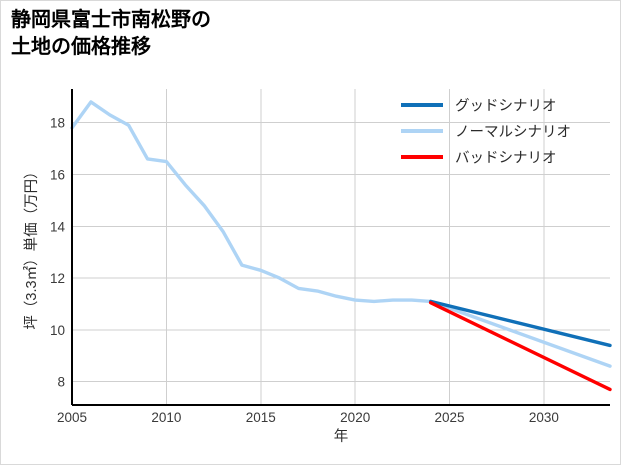  Describe the element at coordinates (513, 133) in the screenshot. I see `legend-label-1: ノーマルシナリオ` at that location.